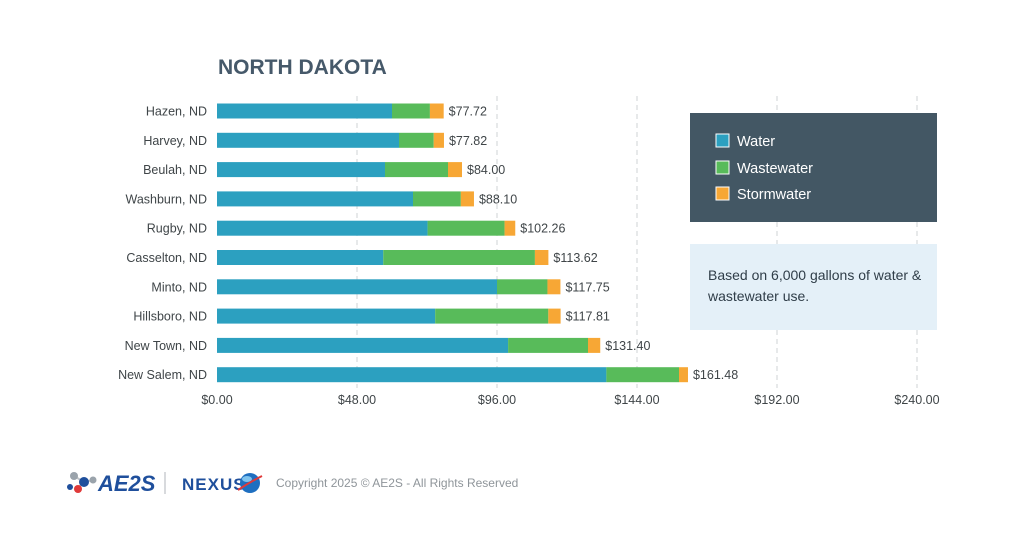  Describe the element at coordinates (758, 296) in the screenshot. I see `note-line-2: wastewater use.` at that location.